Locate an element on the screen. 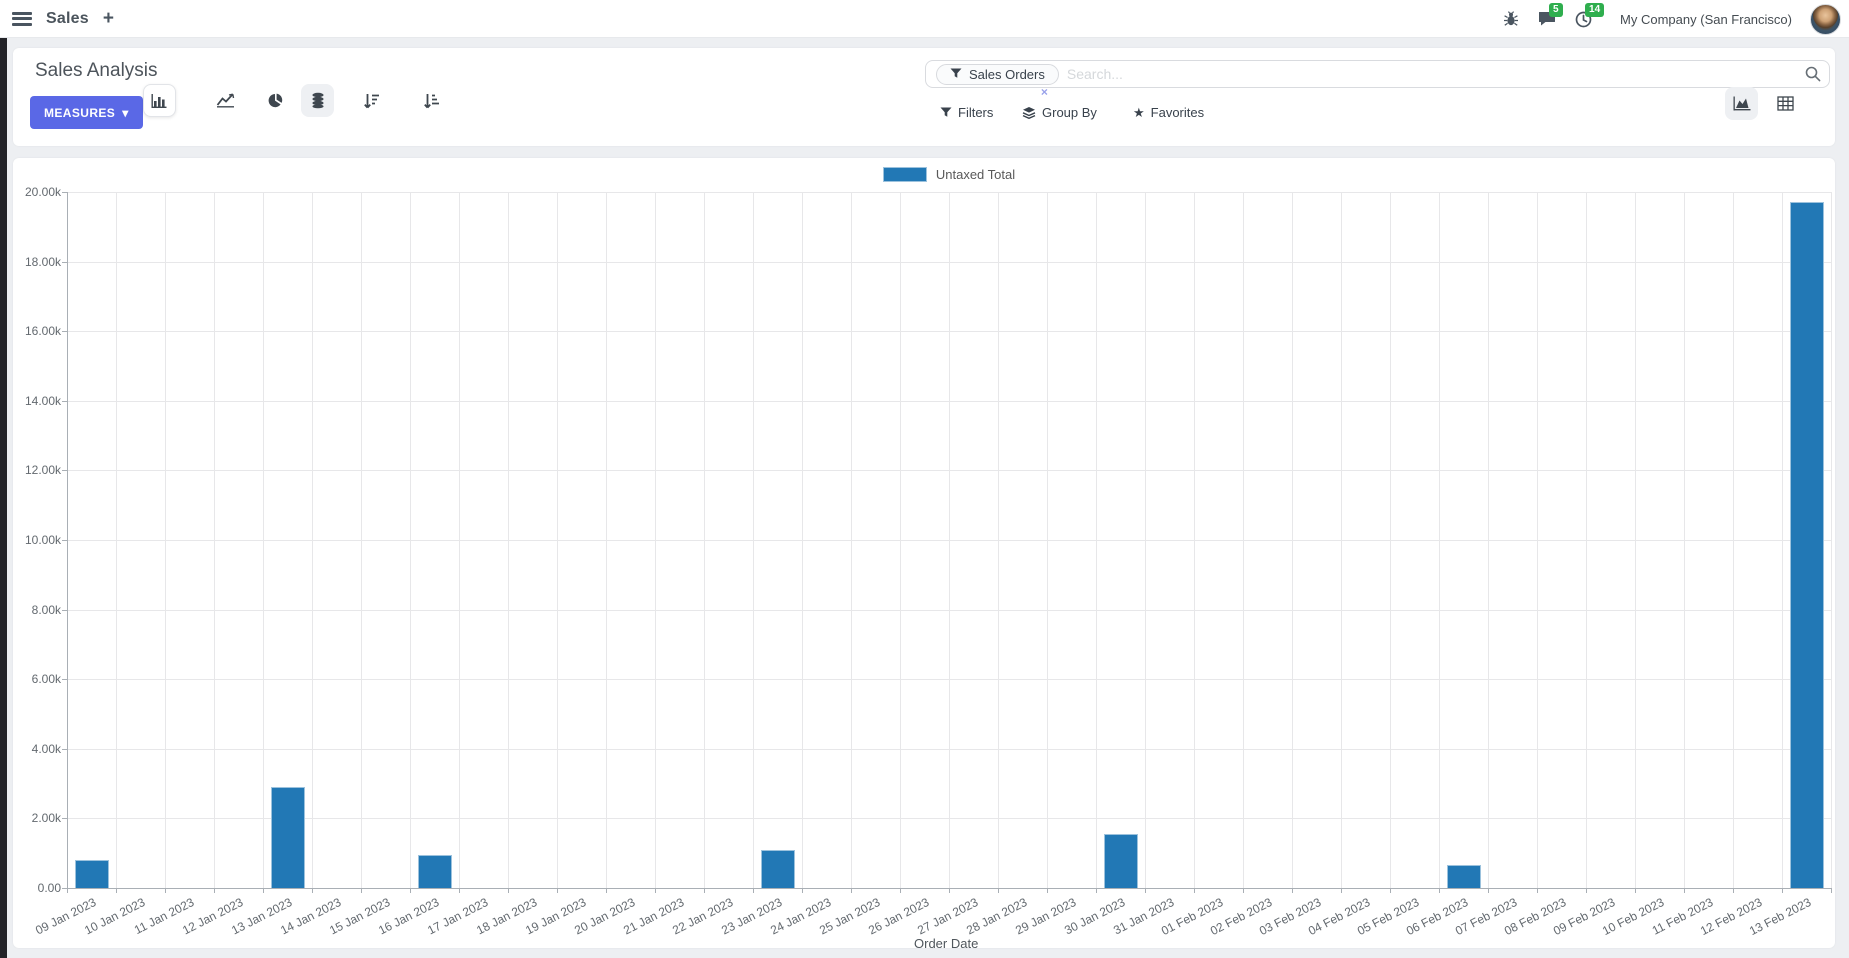 The image size is (1849, 958). group-by-button: Group By is located at coordinates (1059, 112).